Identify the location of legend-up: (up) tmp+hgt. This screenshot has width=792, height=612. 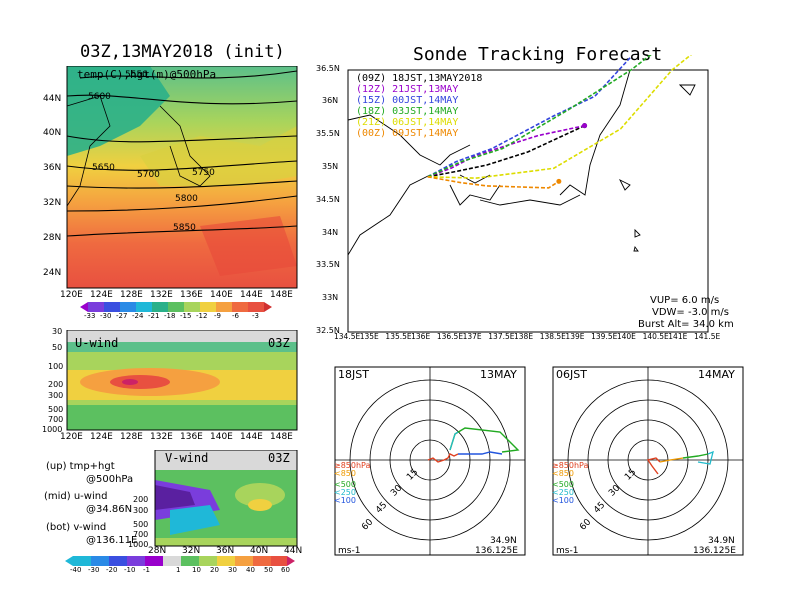
(80, 466).